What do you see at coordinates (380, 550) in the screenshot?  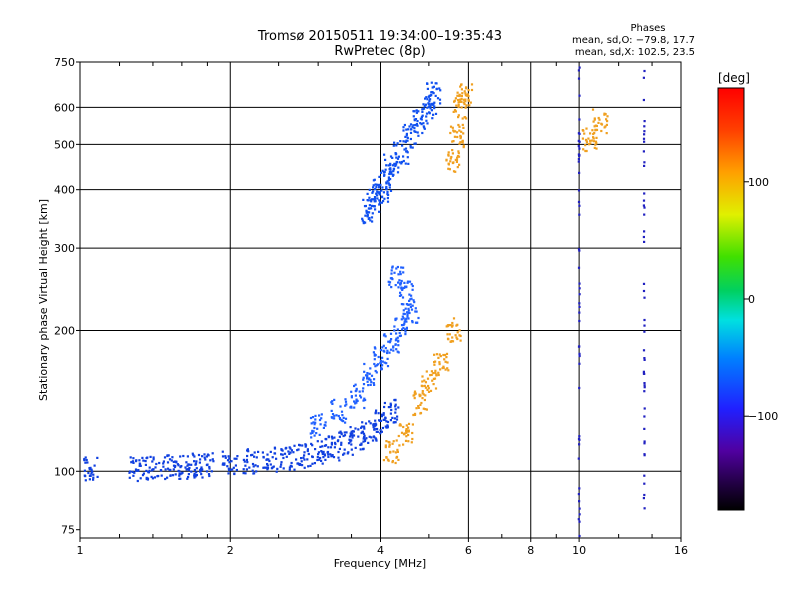 I see `x-tick-label: 4` at bounding box center [380, 550].